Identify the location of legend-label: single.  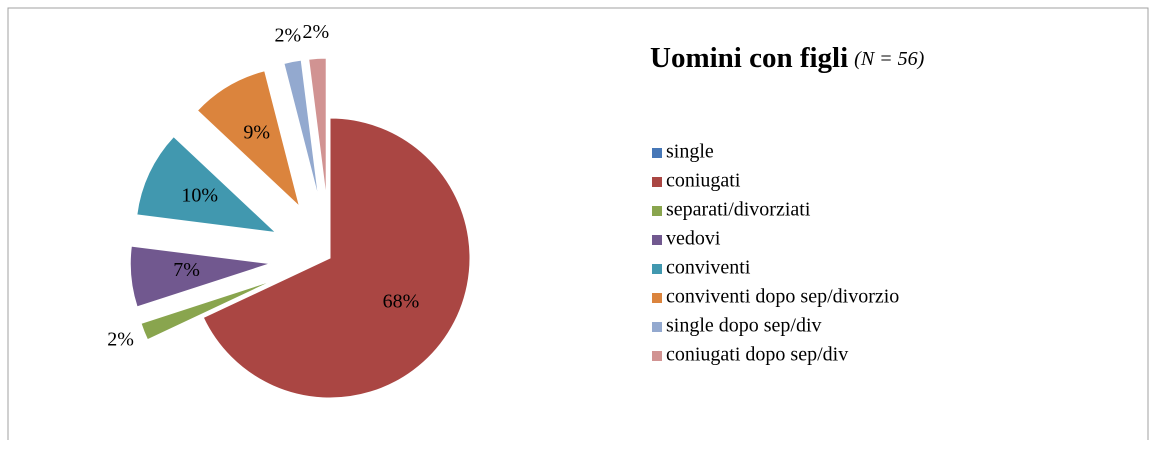
(690, 152).